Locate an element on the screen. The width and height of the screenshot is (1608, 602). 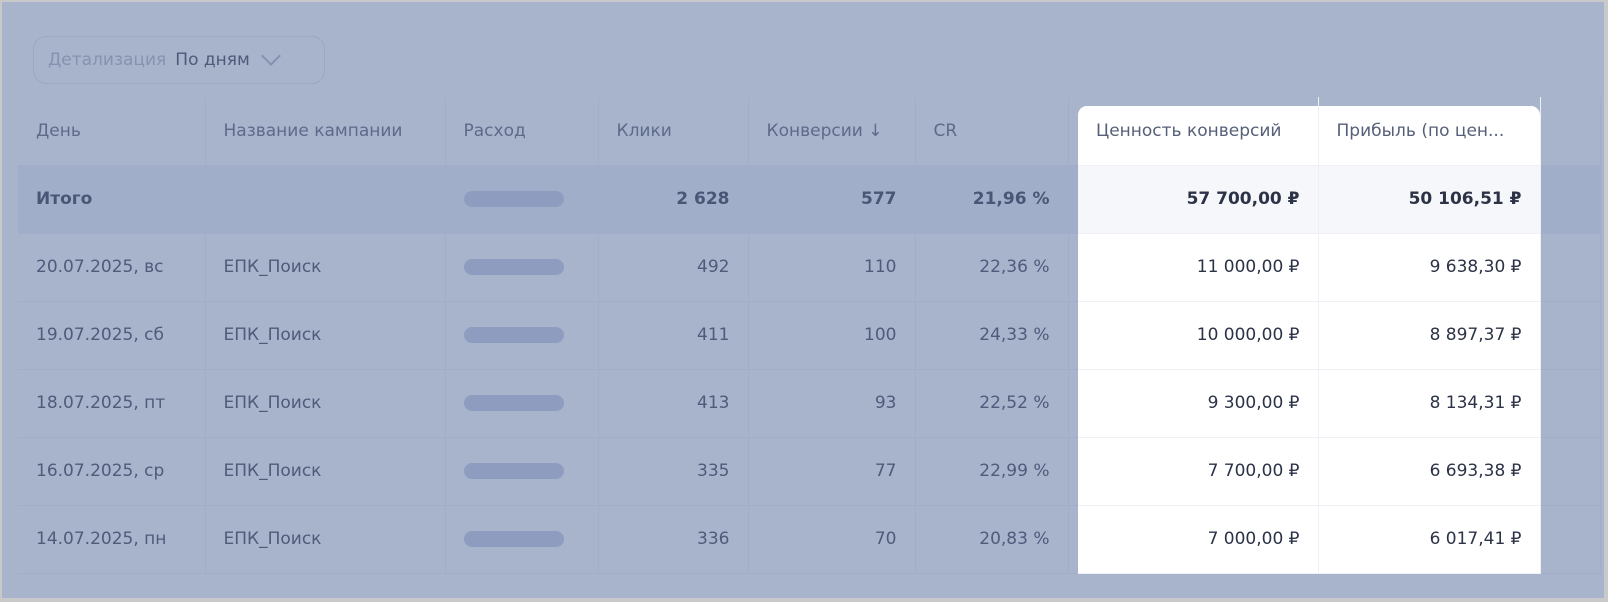
cr-cell: 22,99 % is located at coordinates (992, 471).